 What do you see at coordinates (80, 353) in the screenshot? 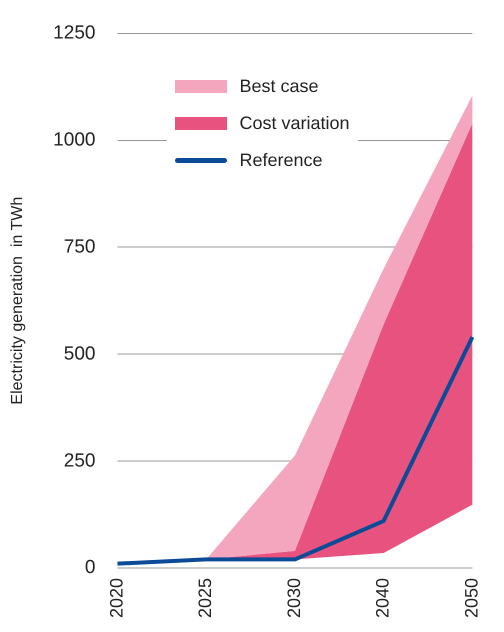
I see `y-tick-label: 500` at bounding box center [80, 353].